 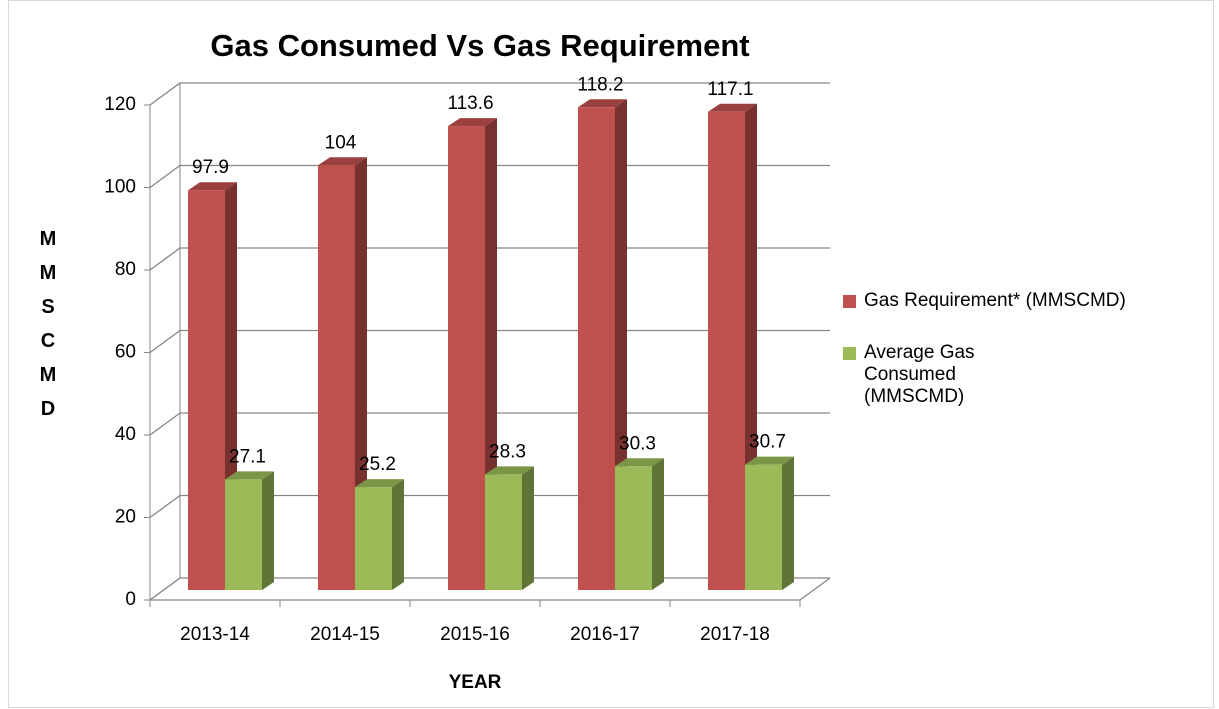 I want to click on y-axis-title: MMSCMD, so click(x=48, y=330).